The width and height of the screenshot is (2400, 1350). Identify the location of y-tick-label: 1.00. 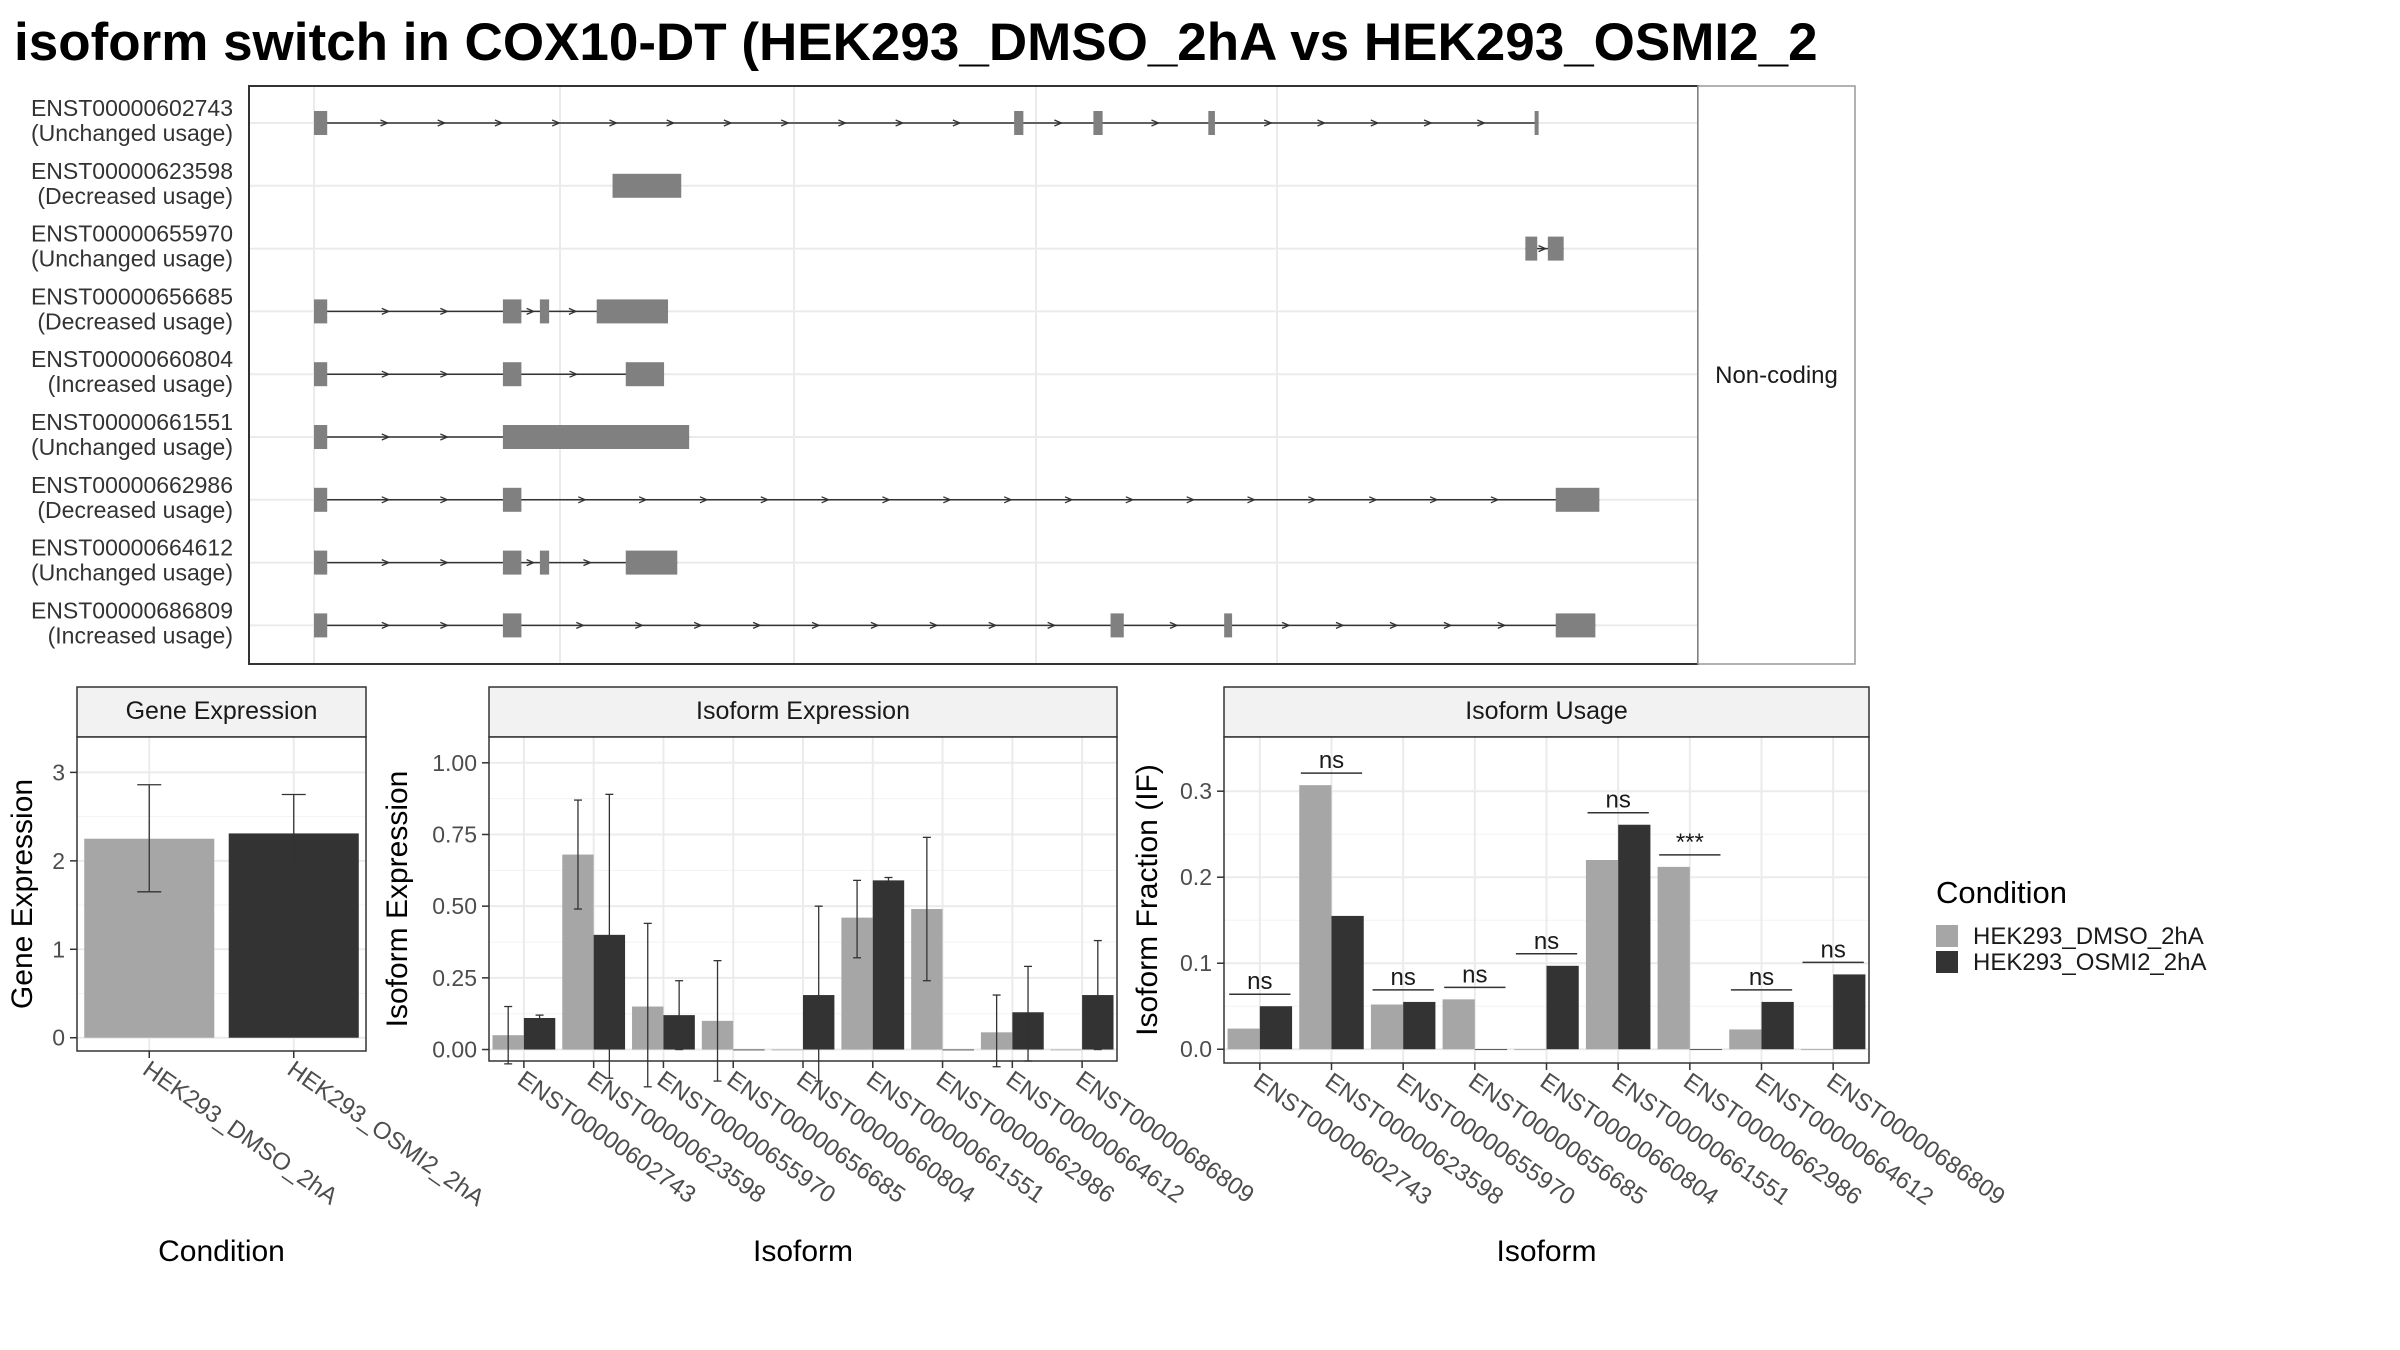
(454, 763).